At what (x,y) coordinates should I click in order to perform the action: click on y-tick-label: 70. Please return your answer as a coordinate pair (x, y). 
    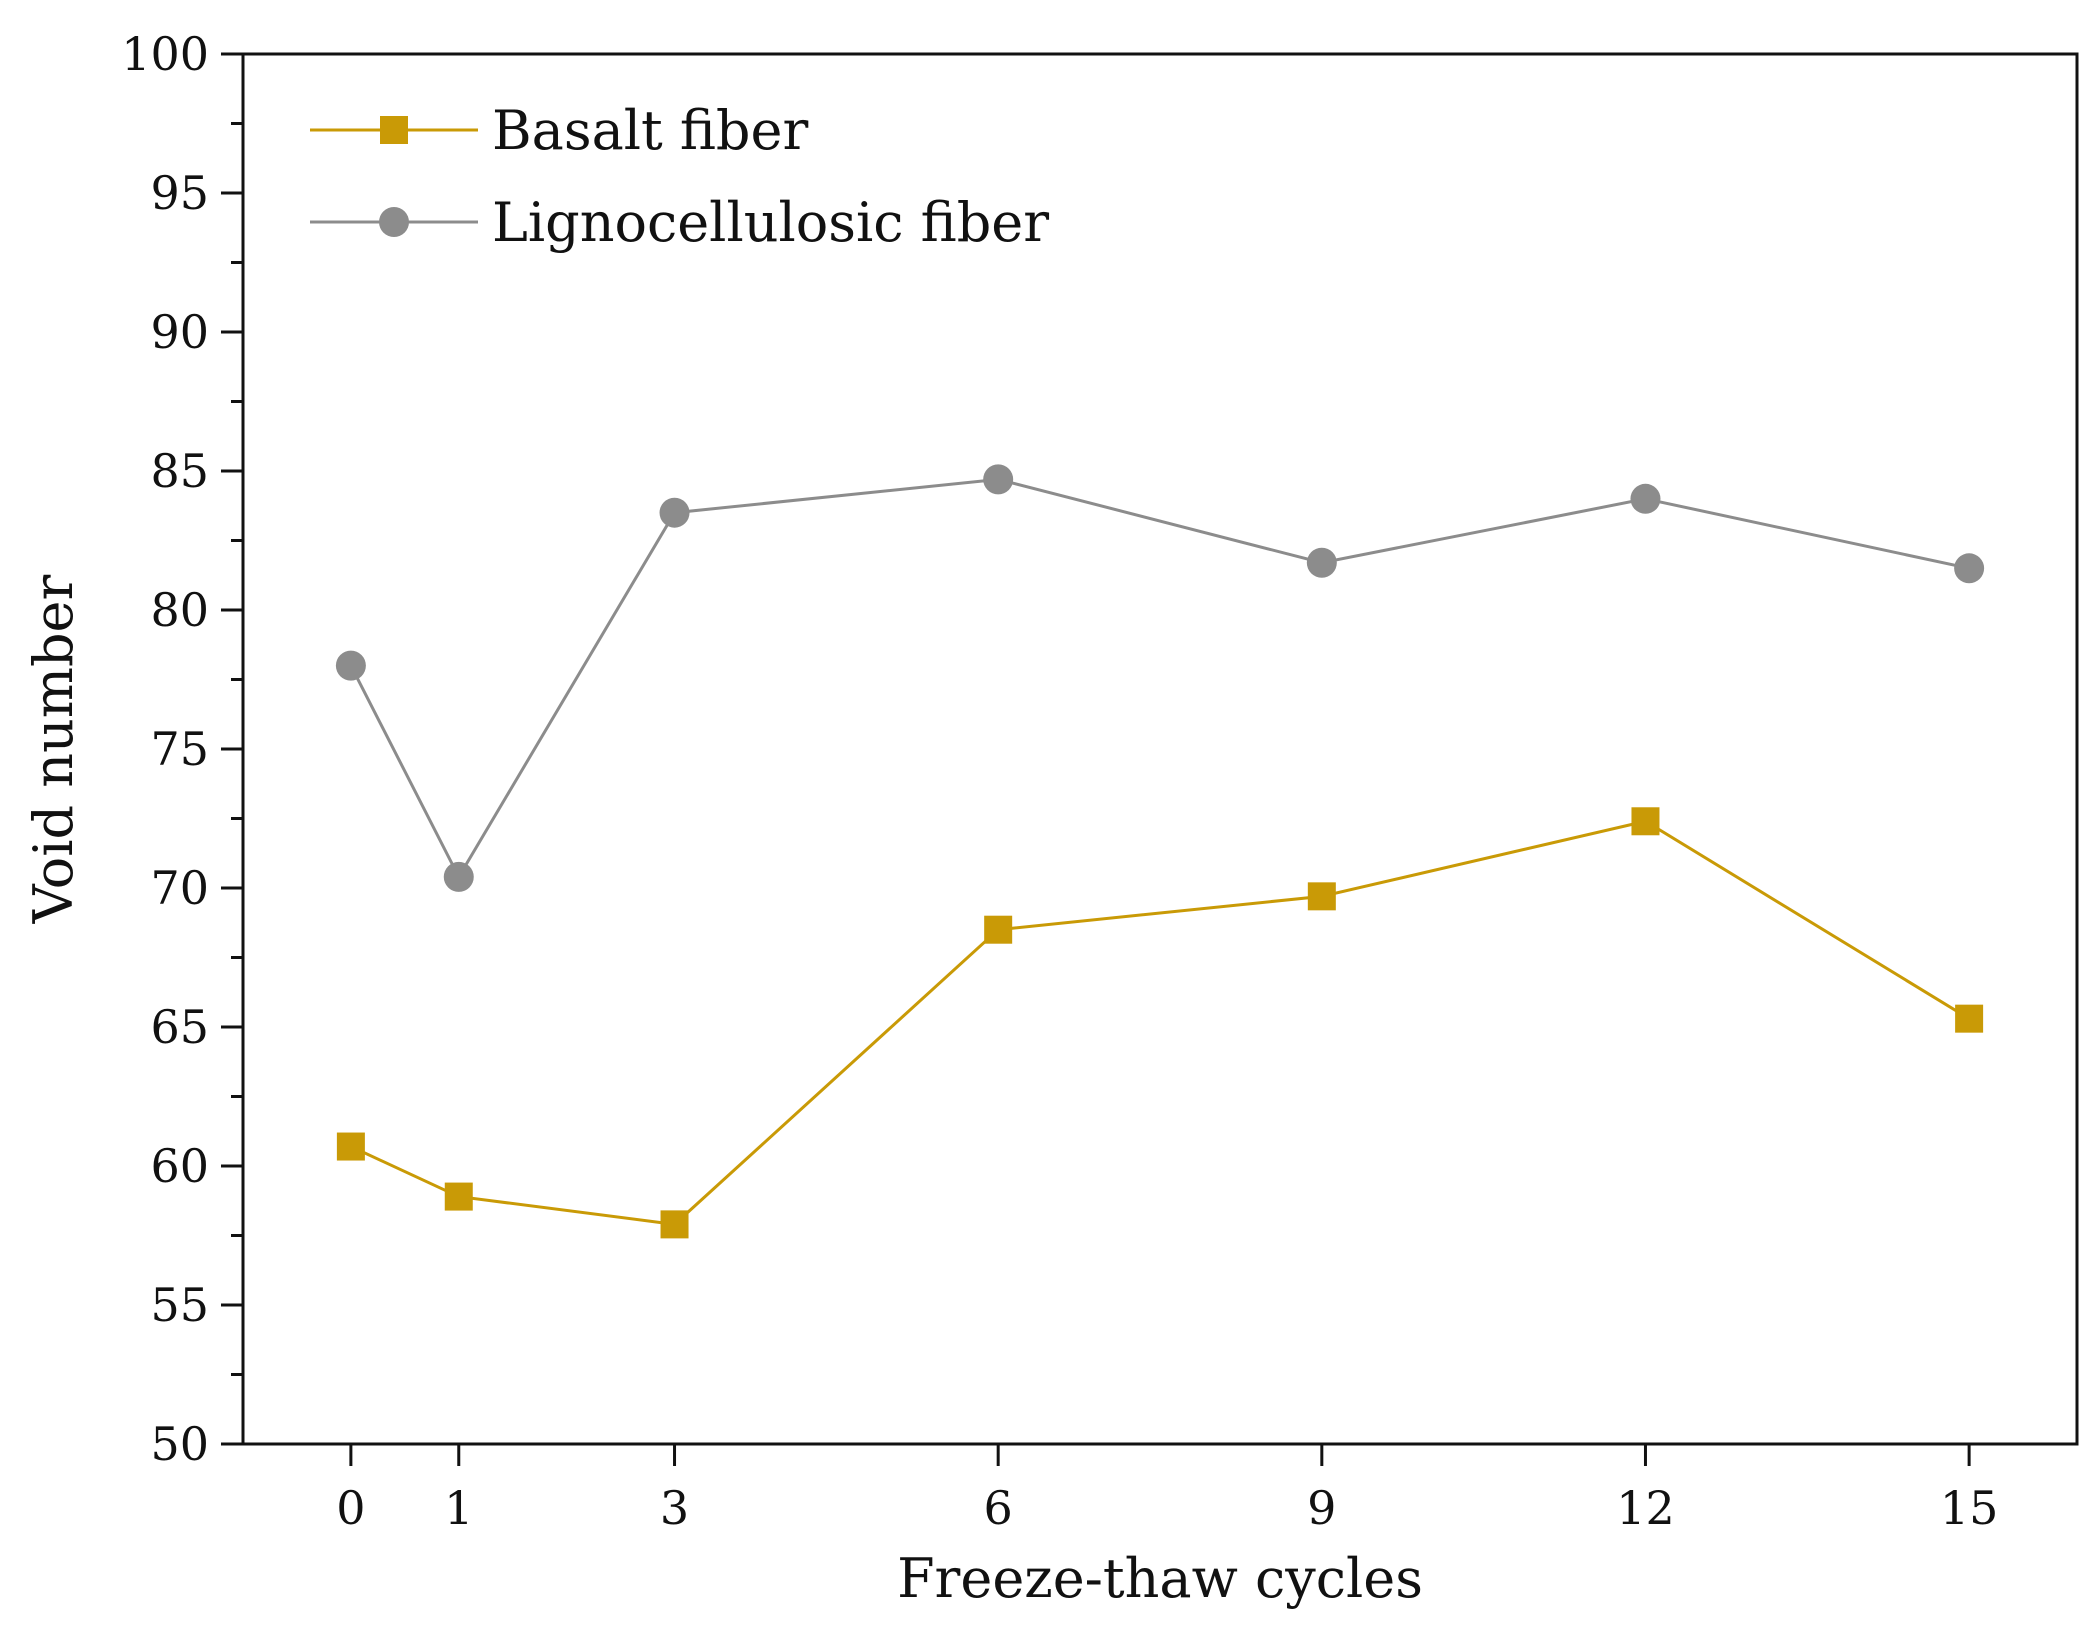
    Looking at the image, I should click on (179, 888).